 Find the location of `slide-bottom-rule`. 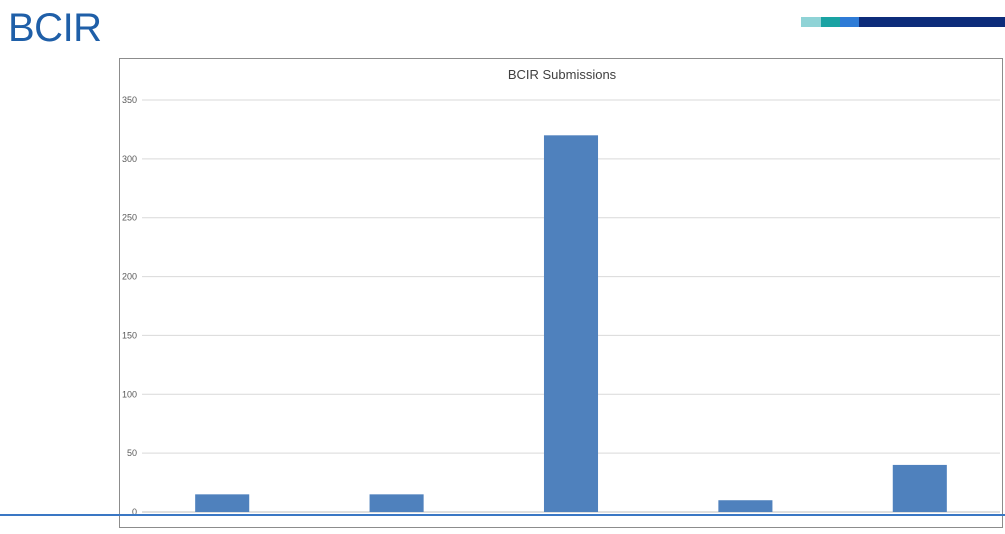

slide-bottom-rule is located at coordinates (502, 515).